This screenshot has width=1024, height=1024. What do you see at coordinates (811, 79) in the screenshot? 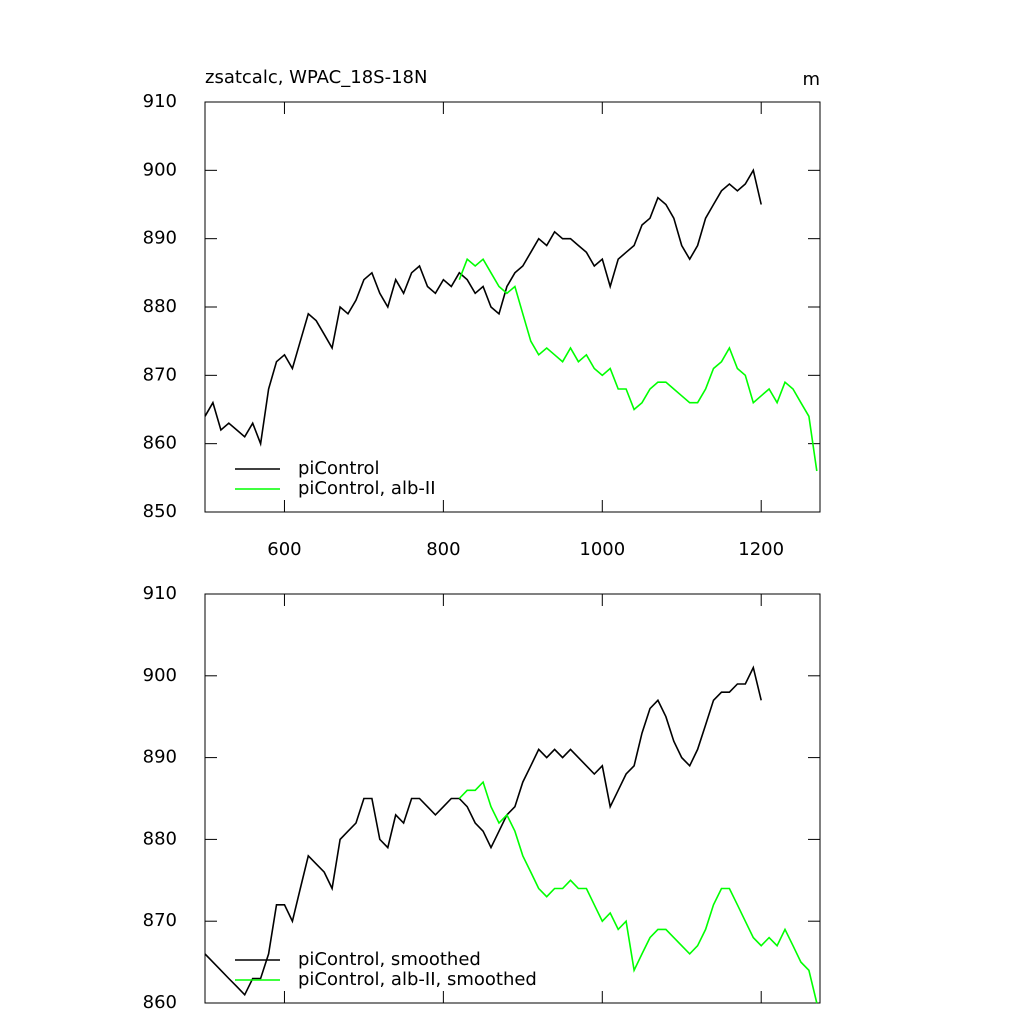
I see `units-label: m` at bounding box center [811, 79].